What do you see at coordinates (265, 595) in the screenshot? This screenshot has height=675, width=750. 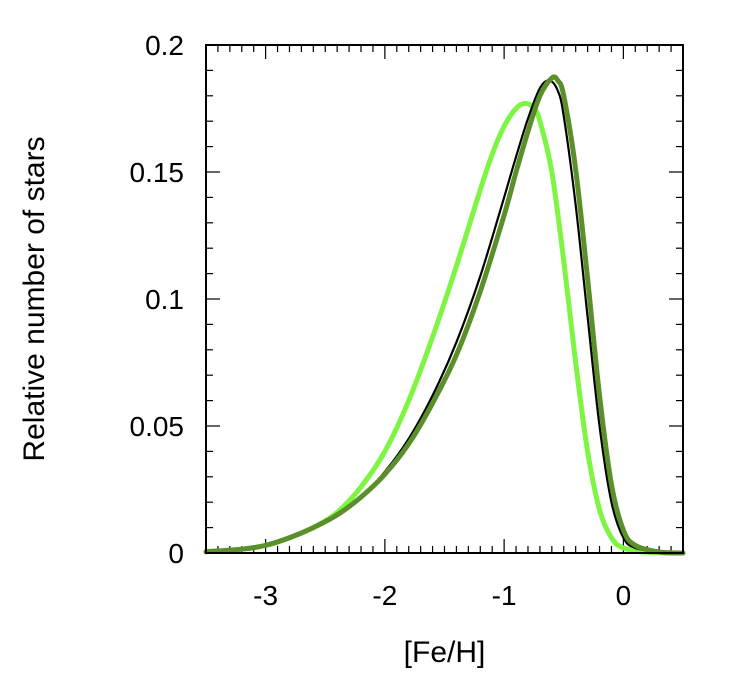 I see `x-tick-label: -3` at bounding box center [265, 595].